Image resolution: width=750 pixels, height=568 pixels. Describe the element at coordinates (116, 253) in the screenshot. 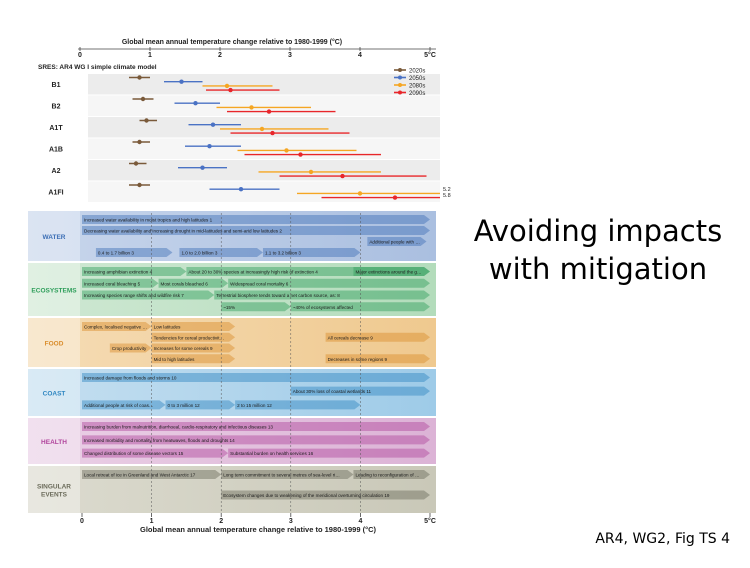

I see `impact-label: 0.4 to 1.7 billion 3` at that location.